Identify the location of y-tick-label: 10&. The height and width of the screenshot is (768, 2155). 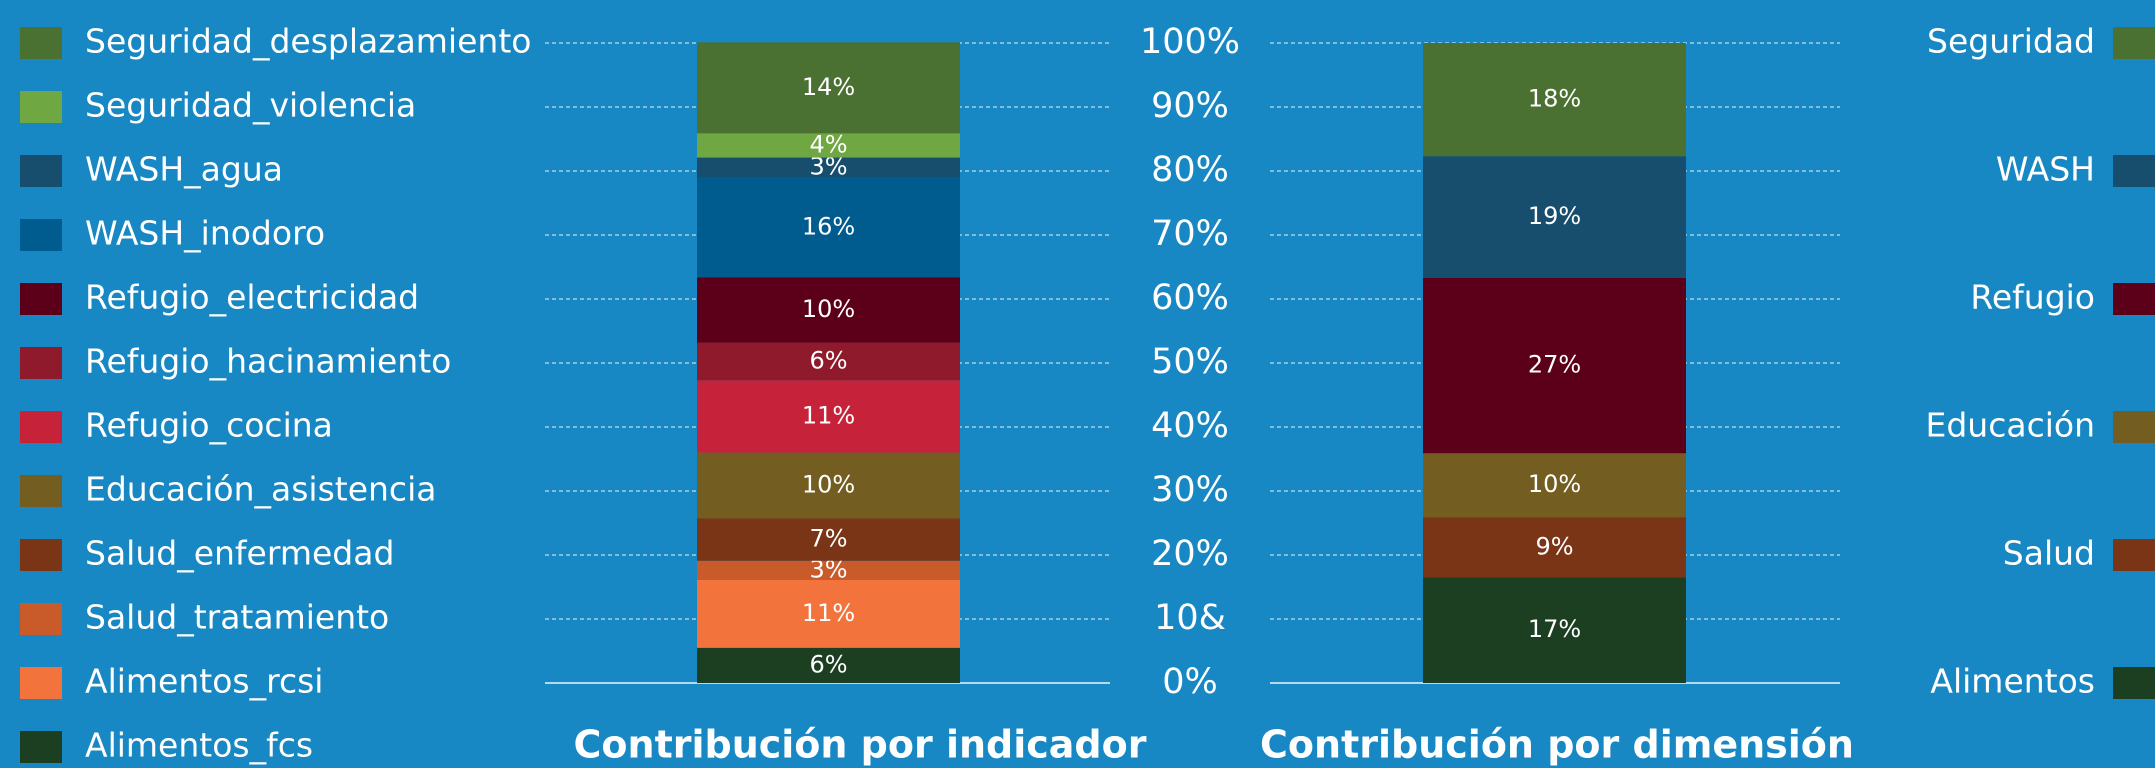
(1190, 618).